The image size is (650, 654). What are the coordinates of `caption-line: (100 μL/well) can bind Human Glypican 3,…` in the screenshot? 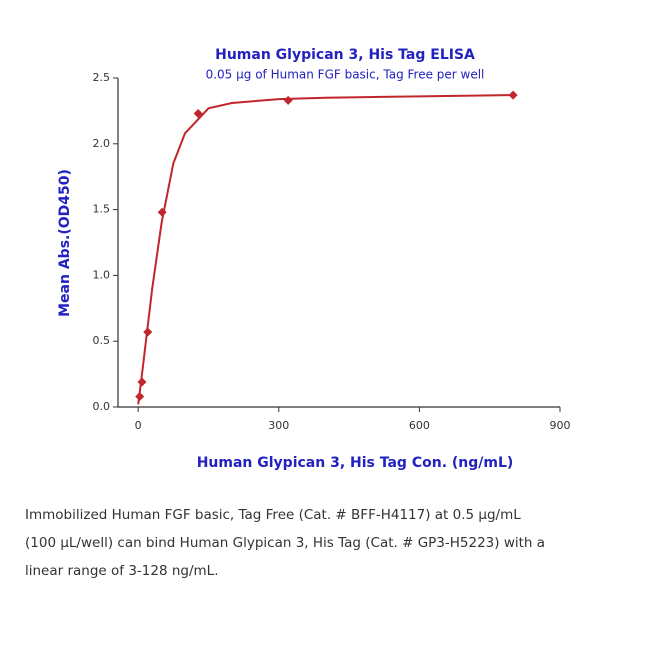 It's located at (285, 543).